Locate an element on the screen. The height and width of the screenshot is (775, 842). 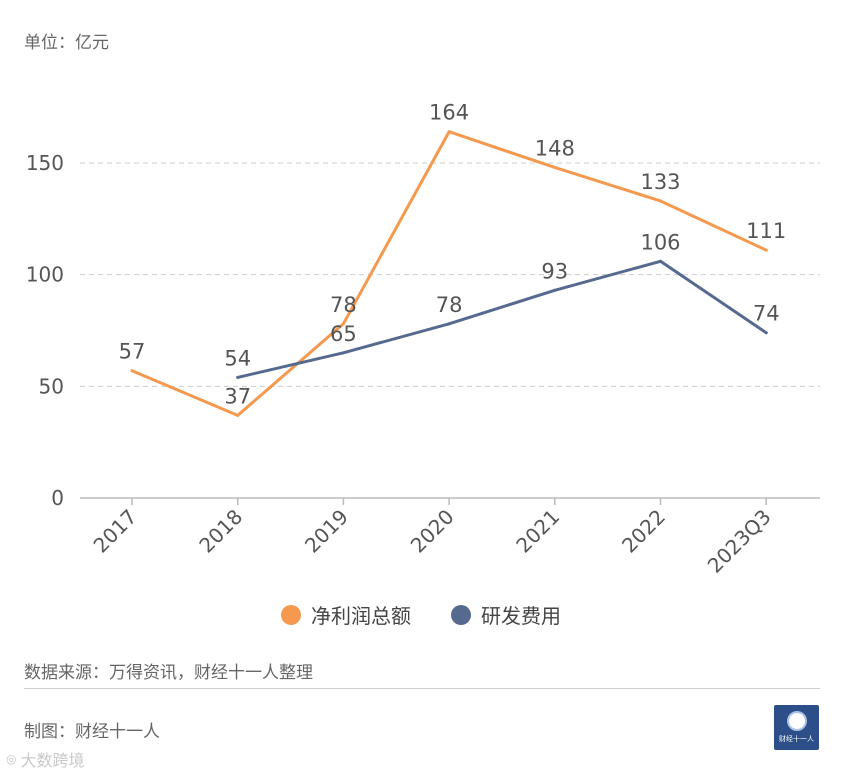
y-tick-label: 100 is located at coordinates (45, 275).